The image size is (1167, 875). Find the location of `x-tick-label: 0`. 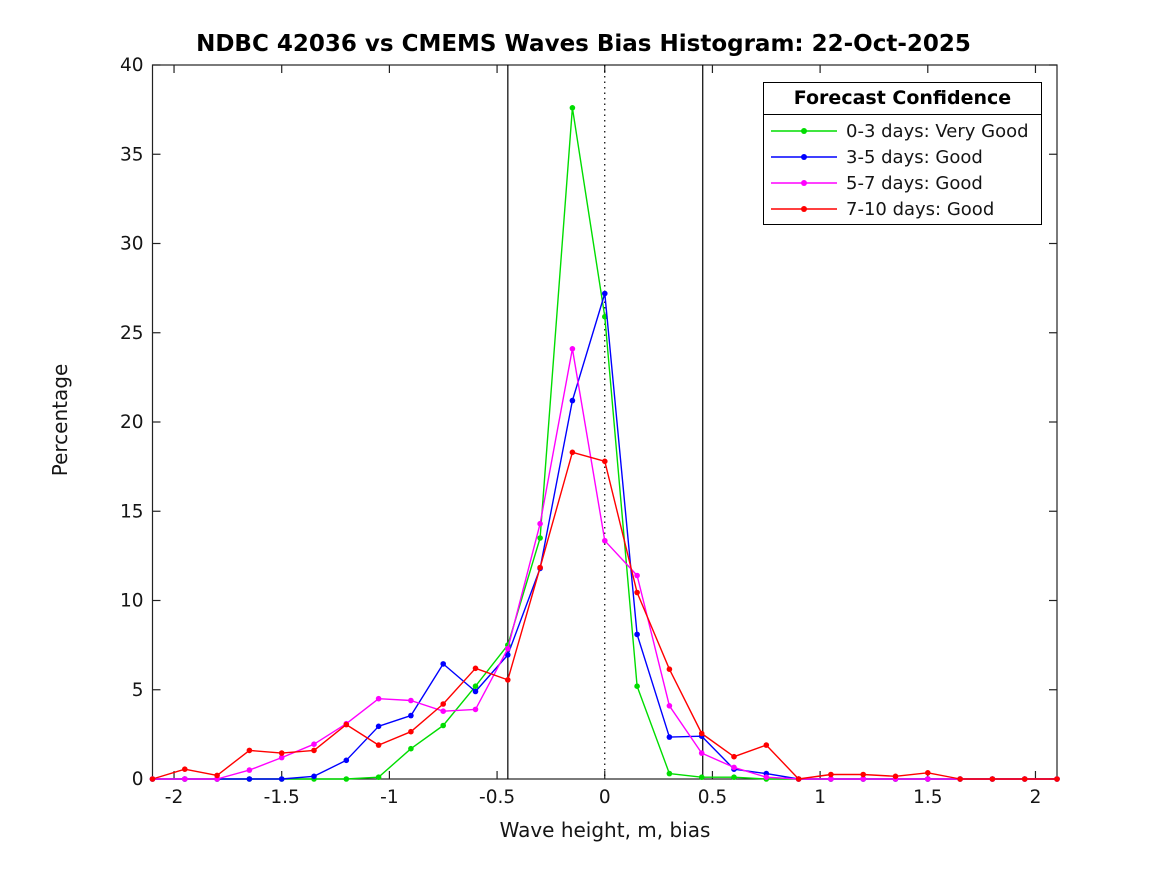

x-tick-label: 0 is located at coordinates (605, 797).